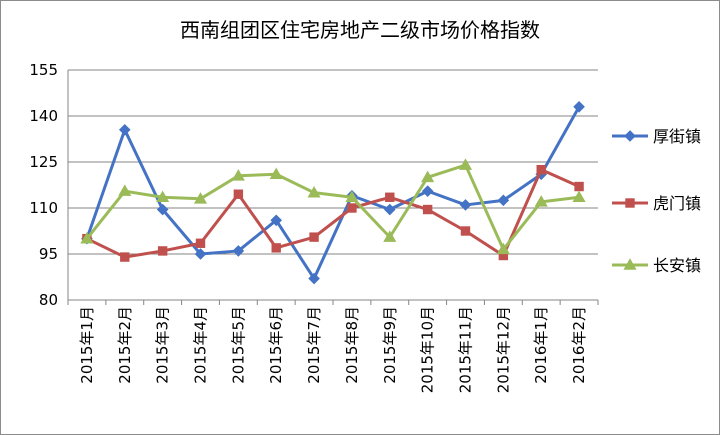  Describe the element at coordinates (677, 203) in the screenshot. I see `legend-label: 虎门镇` at that location.